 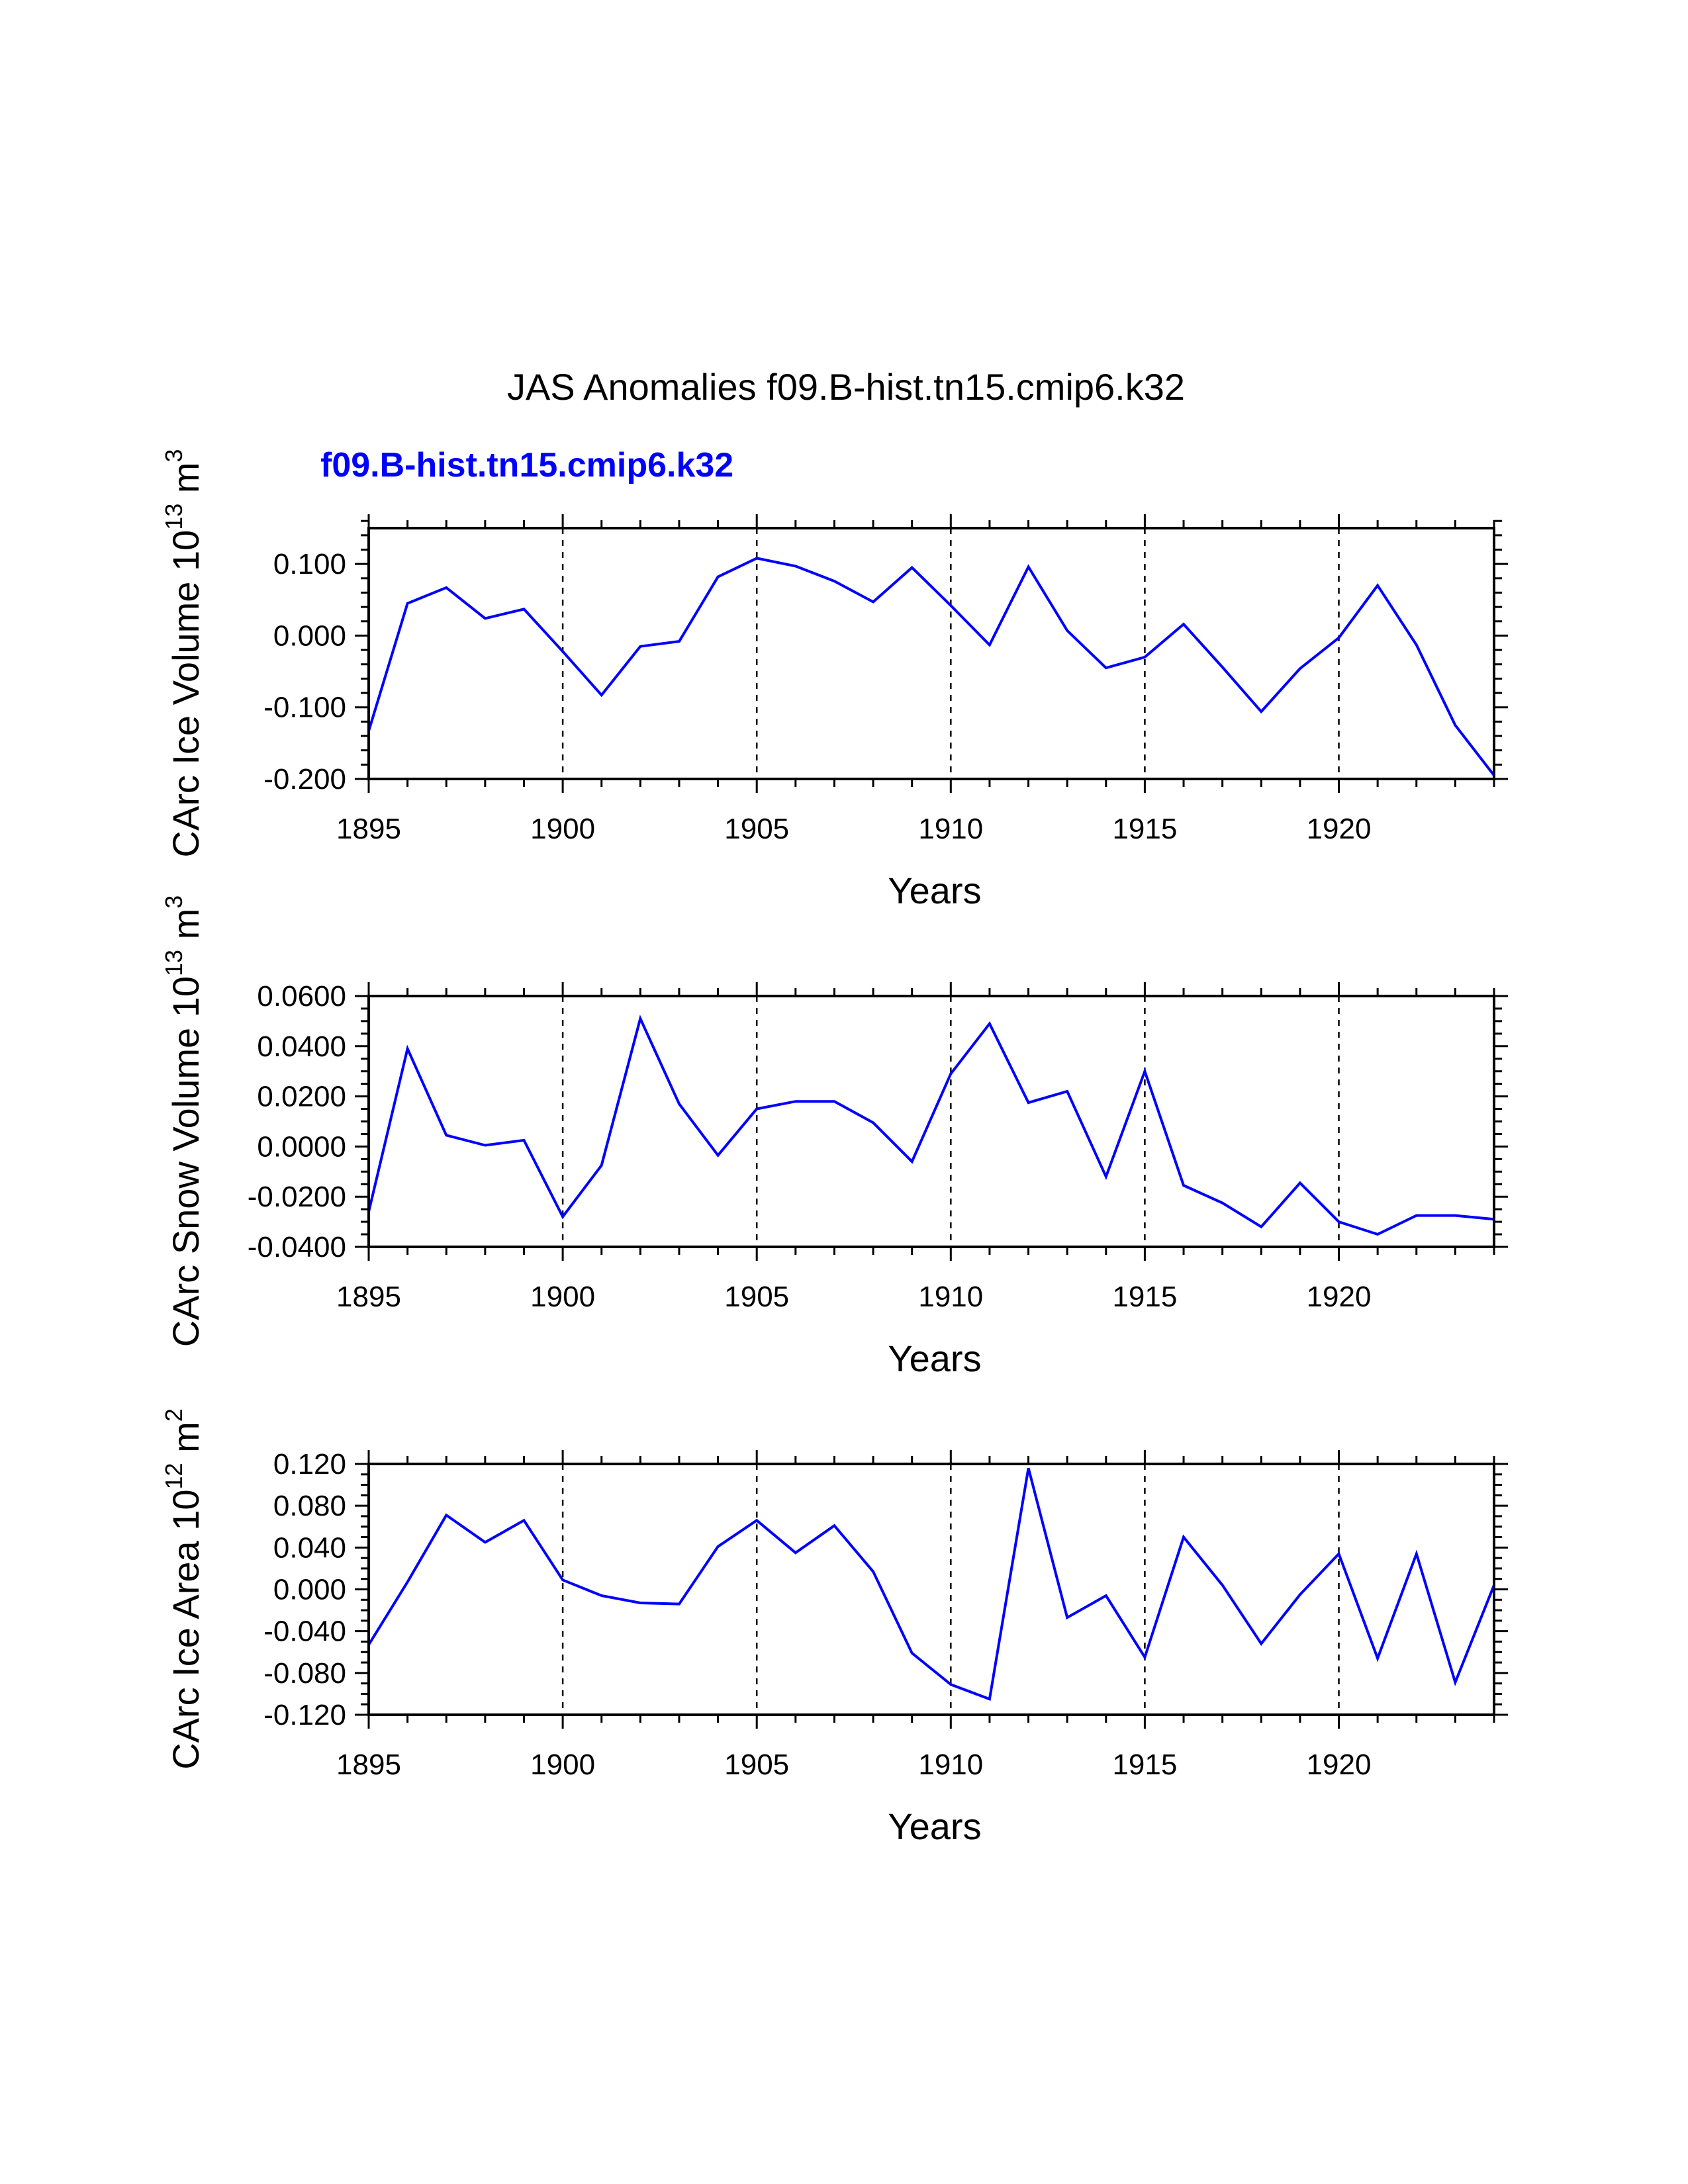 What do you see at coordinates (173, 1415) in the screenshot?
I see `y-axis-label-exponent: 2` at bounding box center [173, 1415].